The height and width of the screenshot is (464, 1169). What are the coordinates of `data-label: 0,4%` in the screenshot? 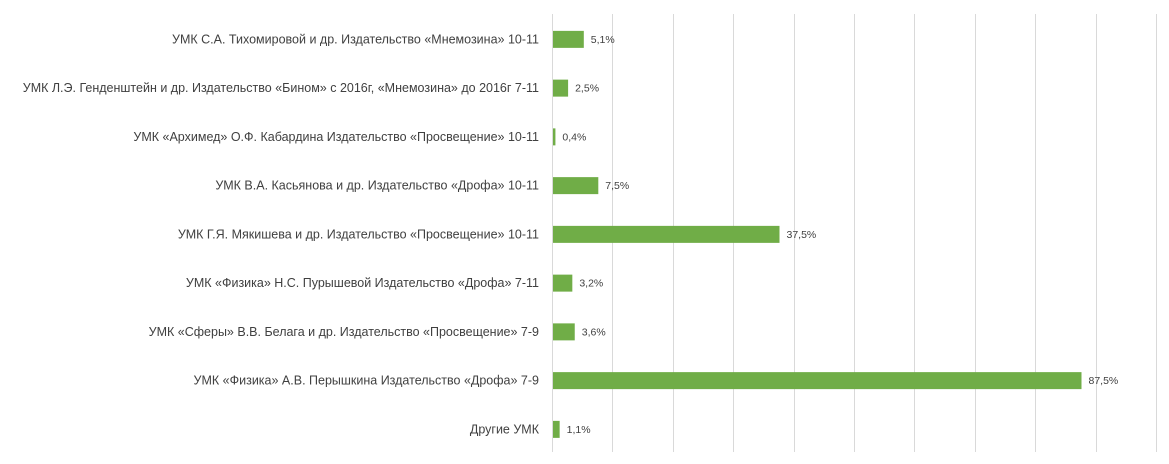 It's located at (574, 137).